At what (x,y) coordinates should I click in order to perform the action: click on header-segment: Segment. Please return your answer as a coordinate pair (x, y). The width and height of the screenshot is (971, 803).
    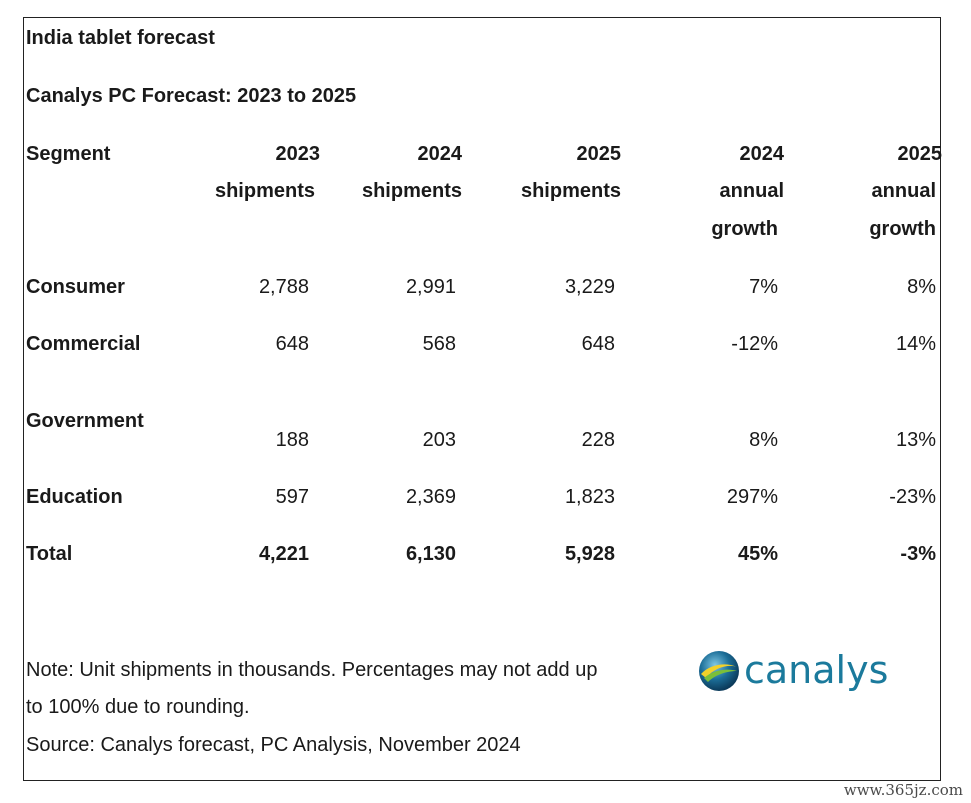
    Looking at the image, I should click on (68, 154).